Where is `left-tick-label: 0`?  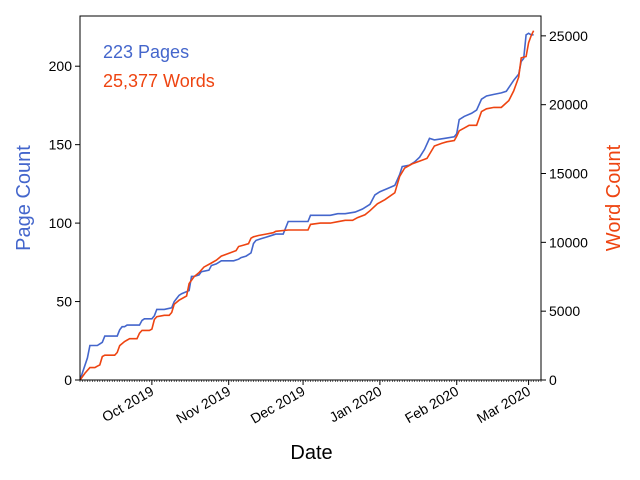
left-tick-label: 0 is located at coordinates (68, 380).